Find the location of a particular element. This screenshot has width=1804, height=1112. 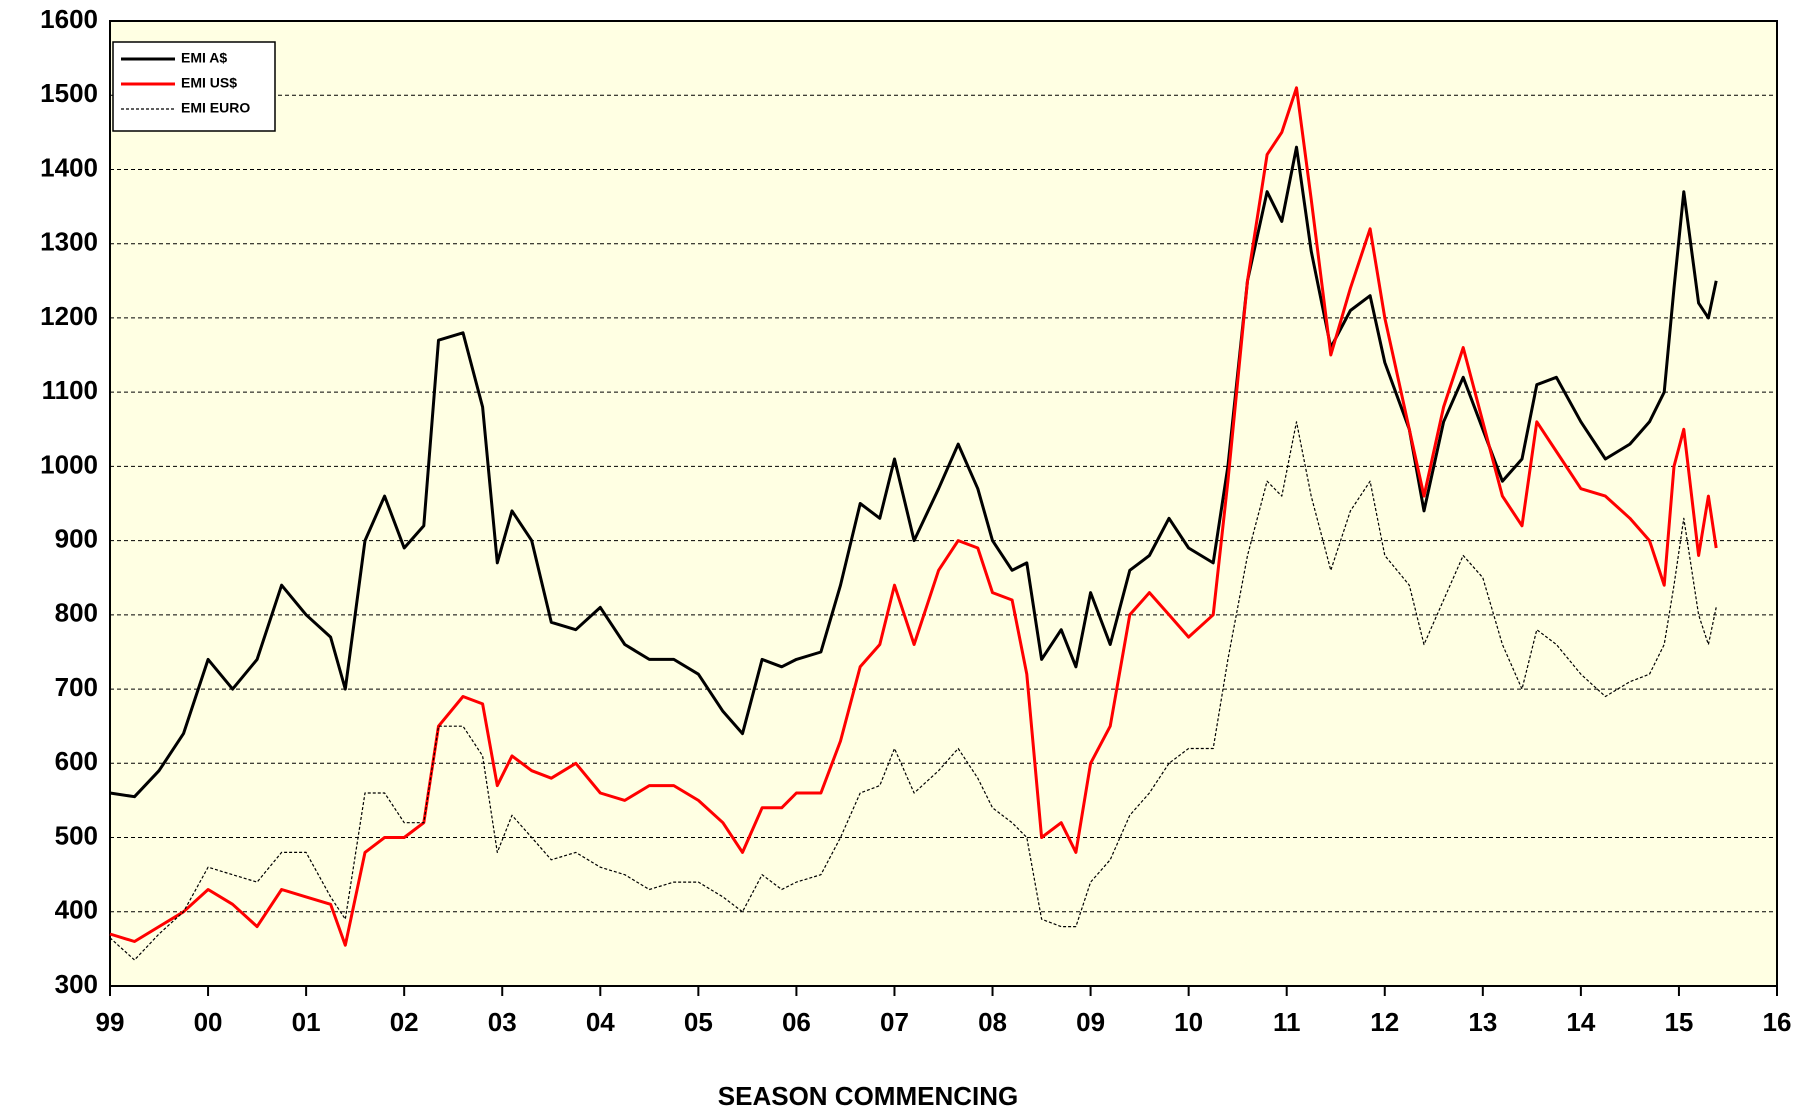

legend-label: EMI EURO is located at coordinates (215, 108).